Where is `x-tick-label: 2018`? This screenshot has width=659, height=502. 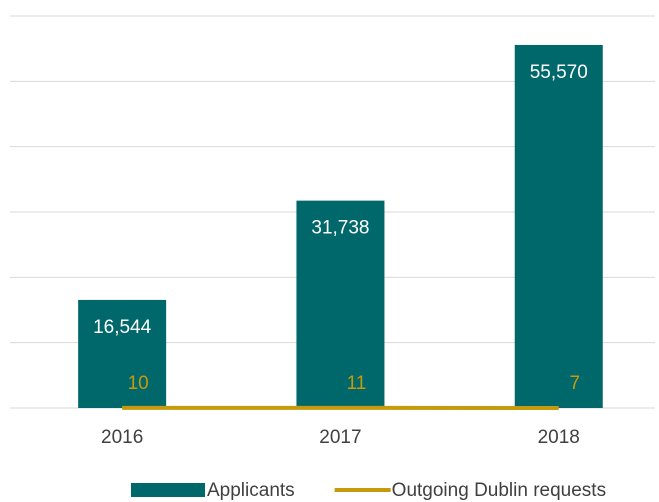 x-tick-label: 2018 is located at coordinates (559, 437).